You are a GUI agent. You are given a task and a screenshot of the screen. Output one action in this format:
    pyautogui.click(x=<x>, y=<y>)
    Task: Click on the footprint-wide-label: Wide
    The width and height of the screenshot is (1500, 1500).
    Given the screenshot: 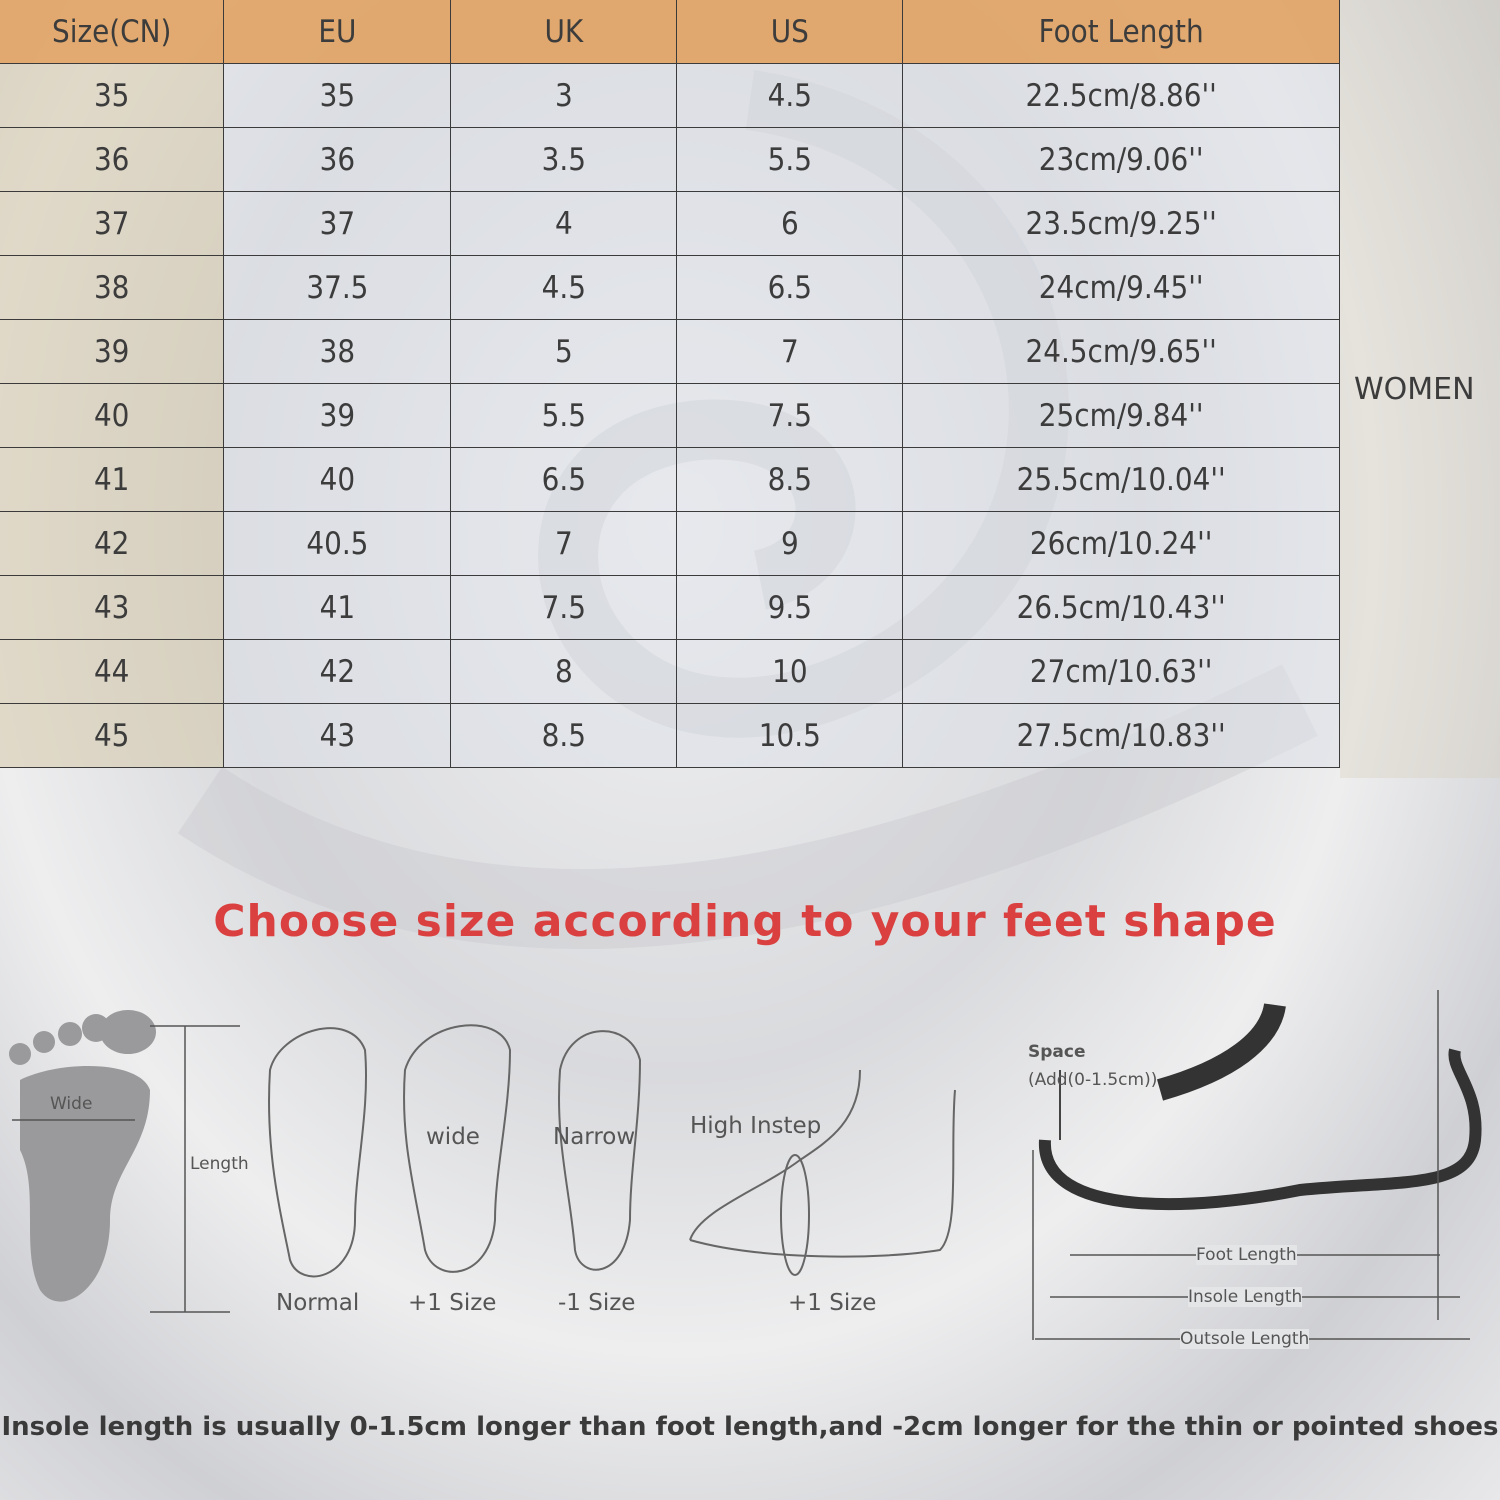 What is the action you would take?
    pyautogui.click(x=71, y=1104)
    